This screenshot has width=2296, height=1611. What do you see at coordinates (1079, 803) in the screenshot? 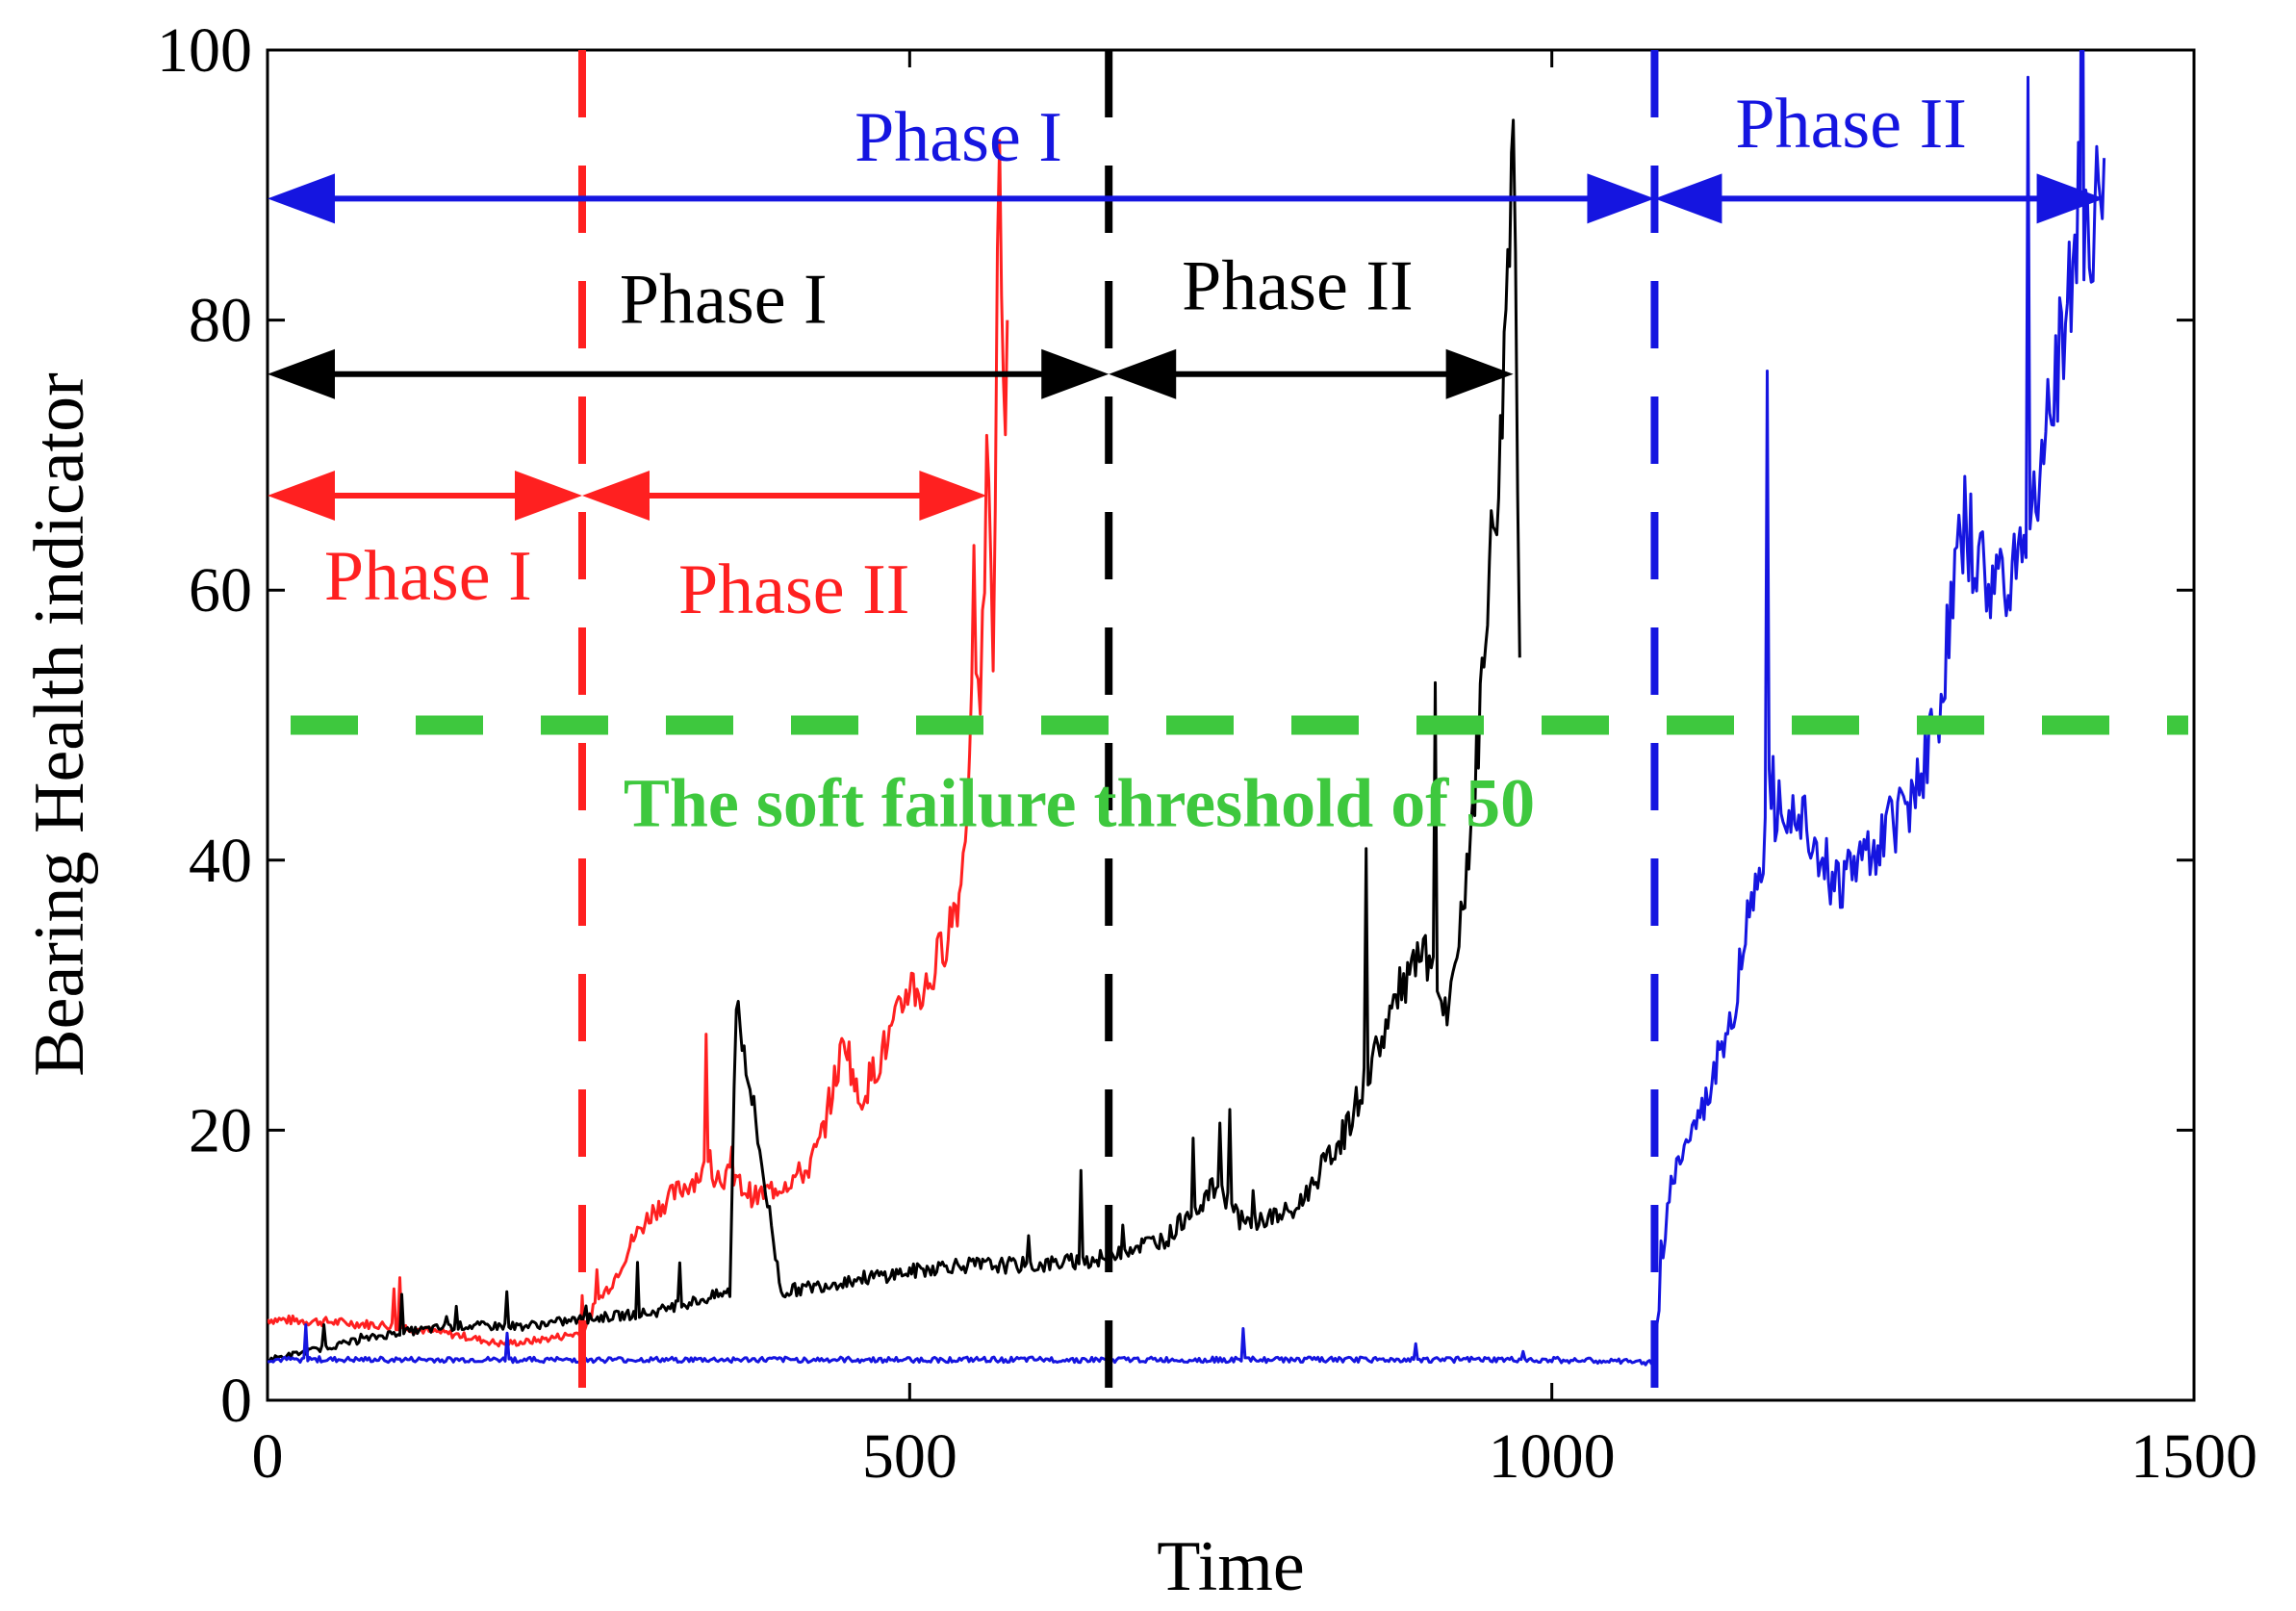
I see `threshold-label: The soft failure threshold of 50` at bounding box center [1079, 803].